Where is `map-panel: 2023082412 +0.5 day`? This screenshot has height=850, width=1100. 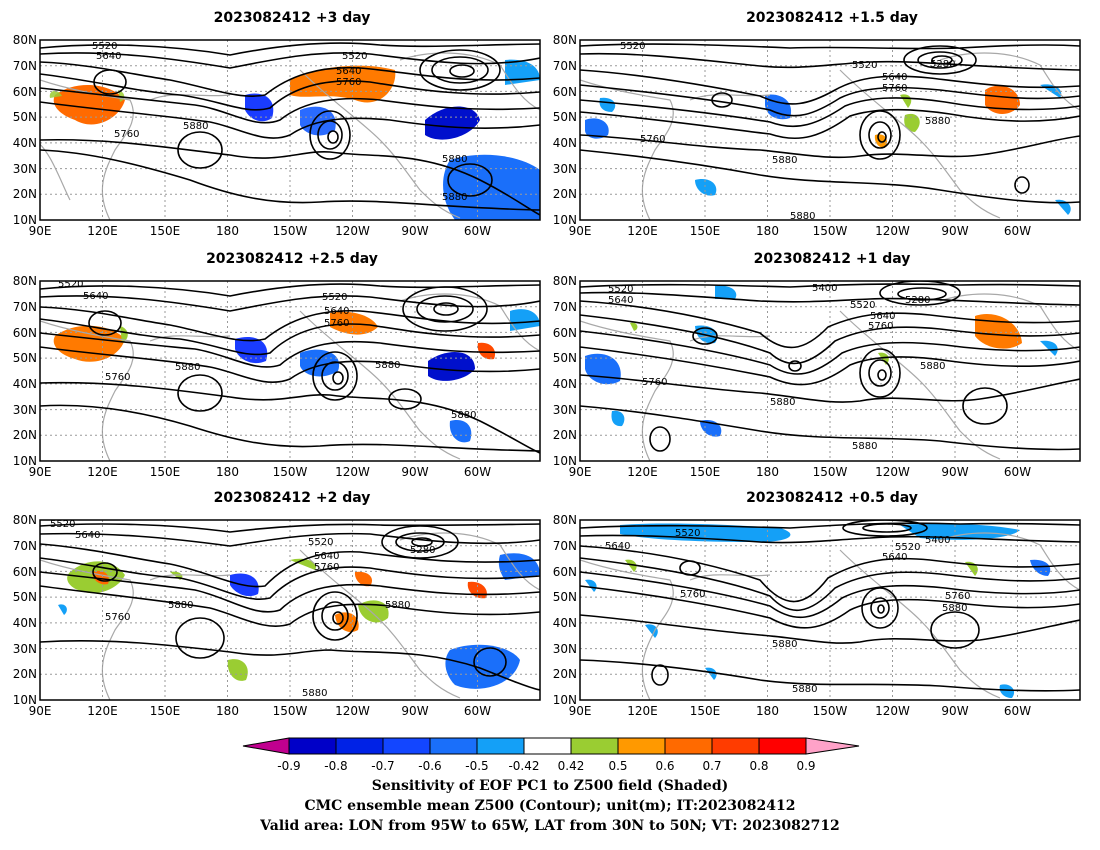 map-panel: 2023082412 +0.5 day is located at coordinates (817, 604).